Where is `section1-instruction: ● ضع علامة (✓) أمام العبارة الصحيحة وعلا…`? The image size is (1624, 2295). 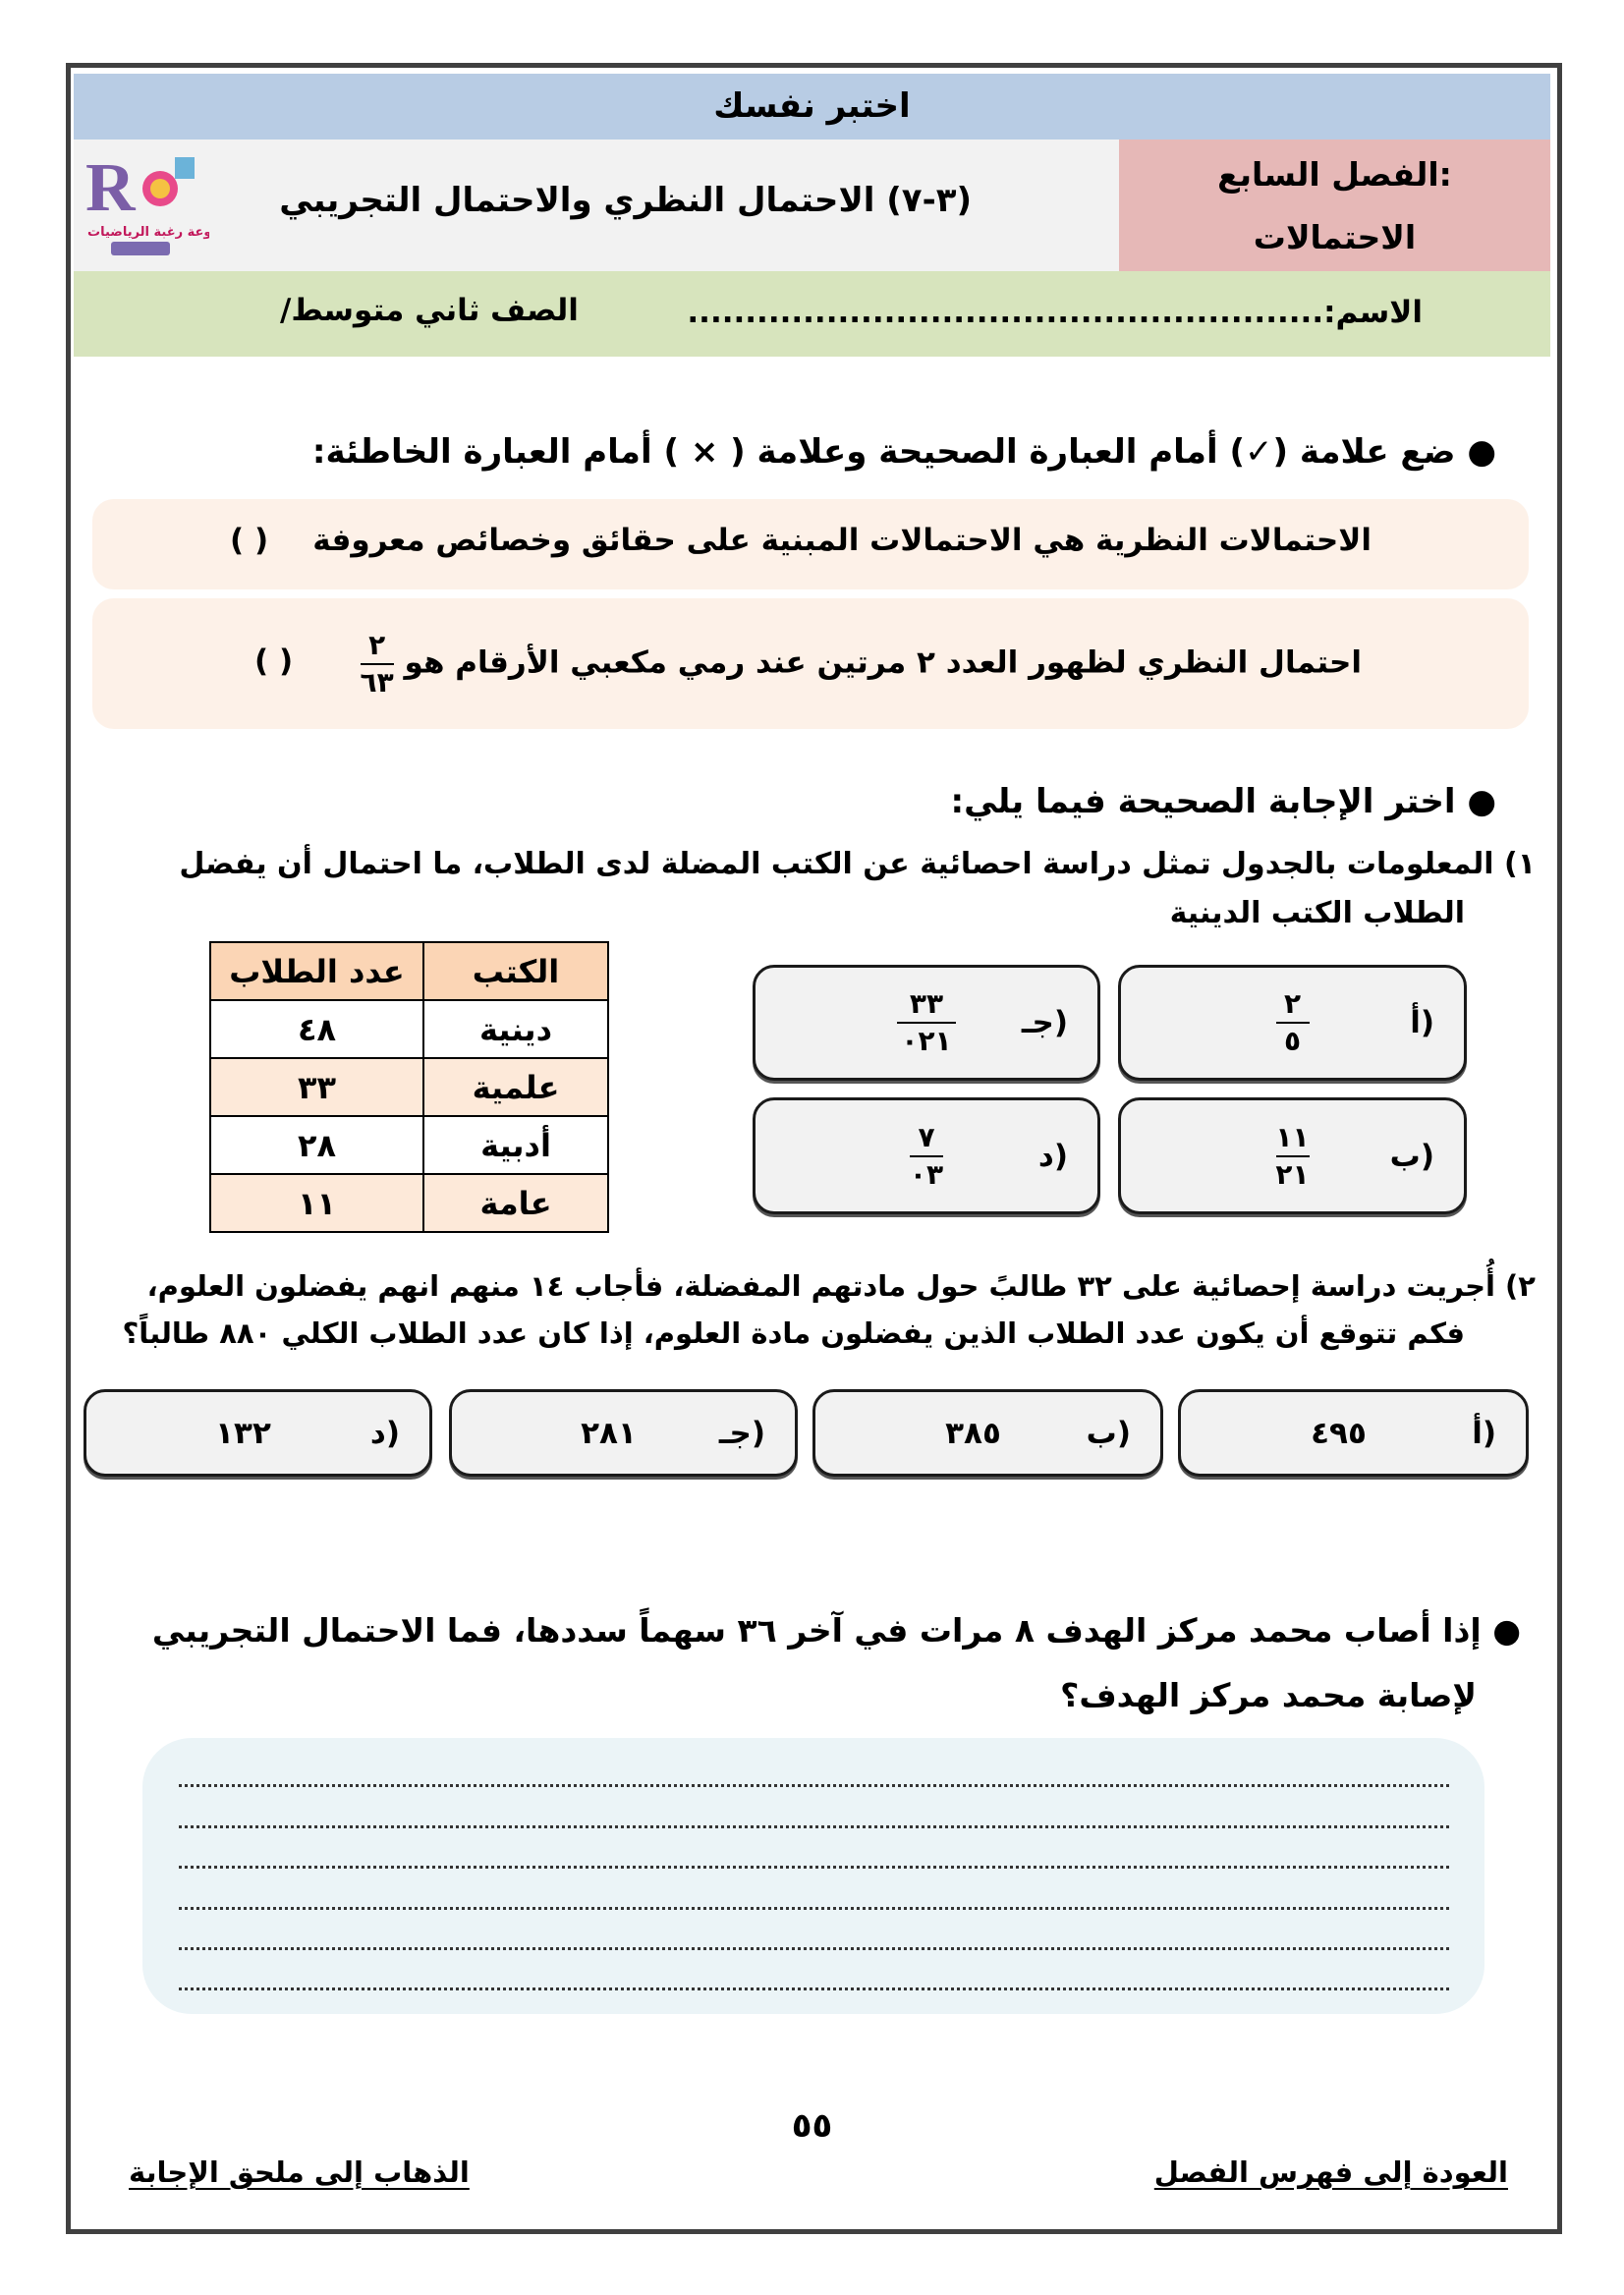
section1-instruction: ● ضع علامة (✓) أمام العبارة الصحيحة وعلا… is located at coordinates (904, 452).